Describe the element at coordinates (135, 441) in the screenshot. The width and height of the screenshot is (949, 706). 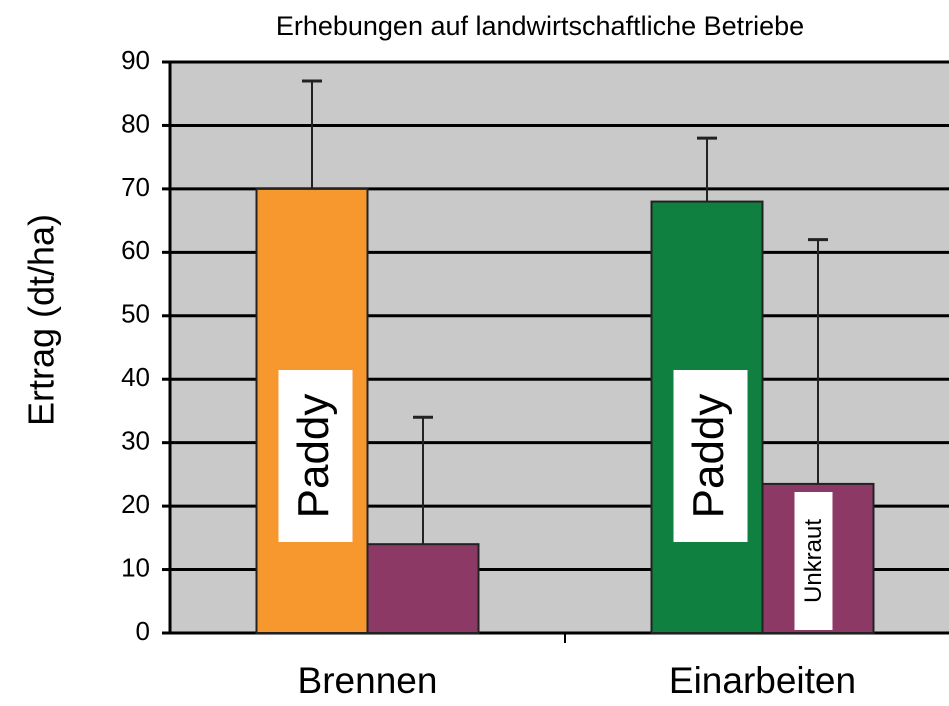
I see `y-tick-label: 30` at that location.